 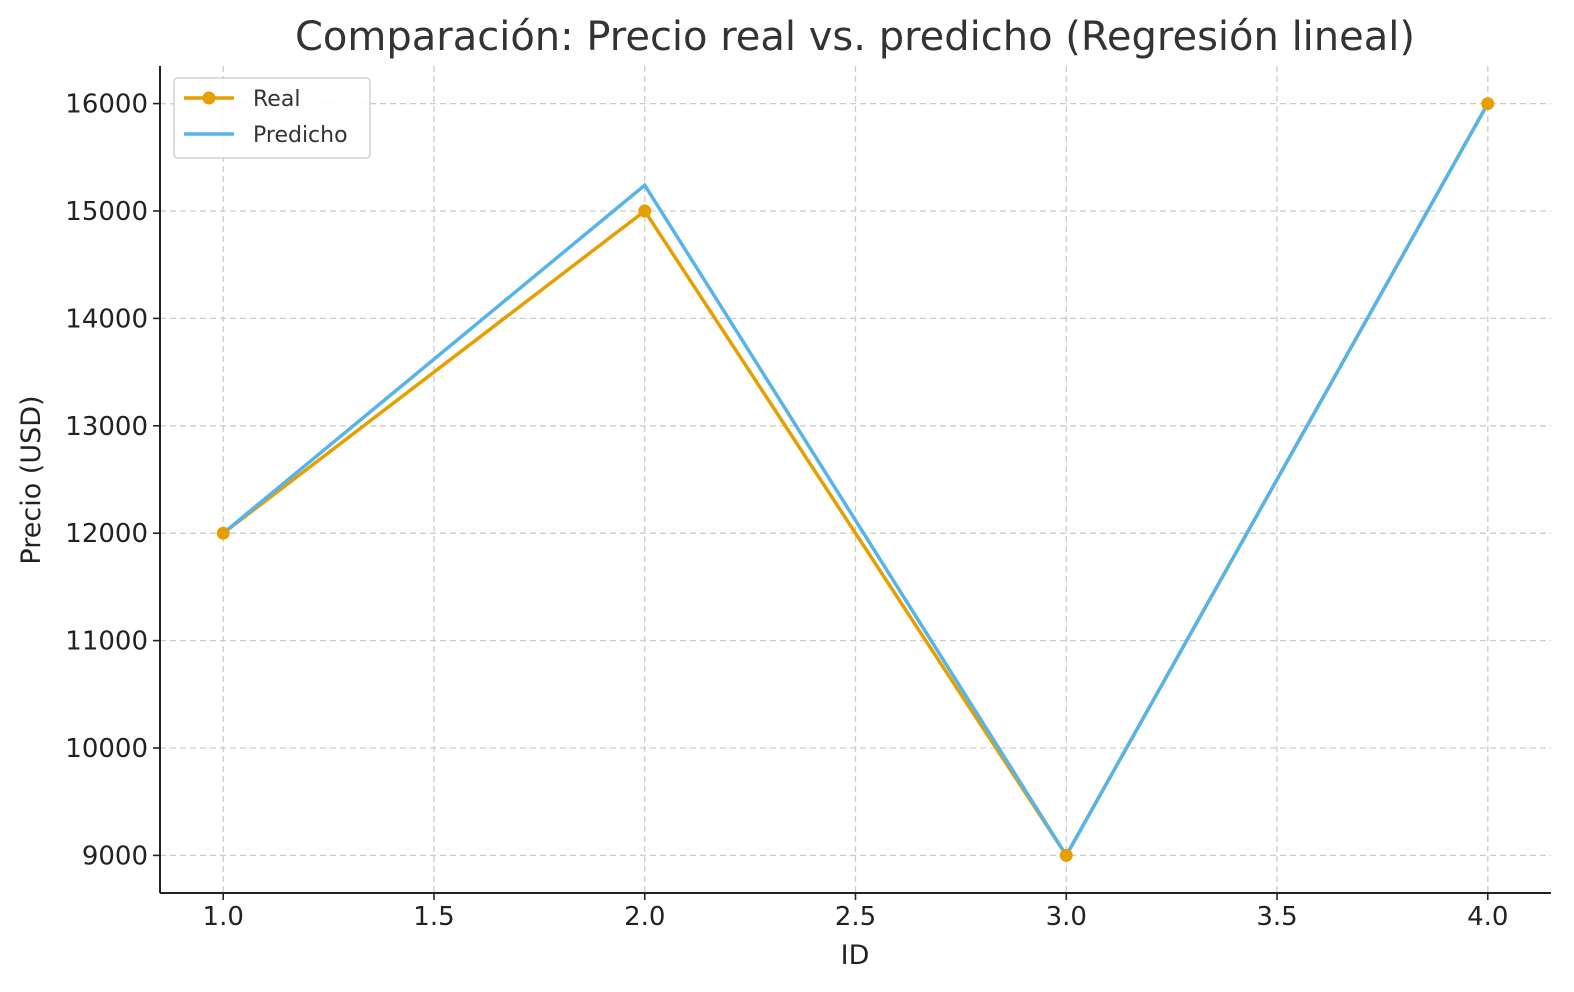 What do you see at coordinates (300, 135) in the screenshot?
I see `legend-label-predicho: Predicho` at bounding box center [300, 135].